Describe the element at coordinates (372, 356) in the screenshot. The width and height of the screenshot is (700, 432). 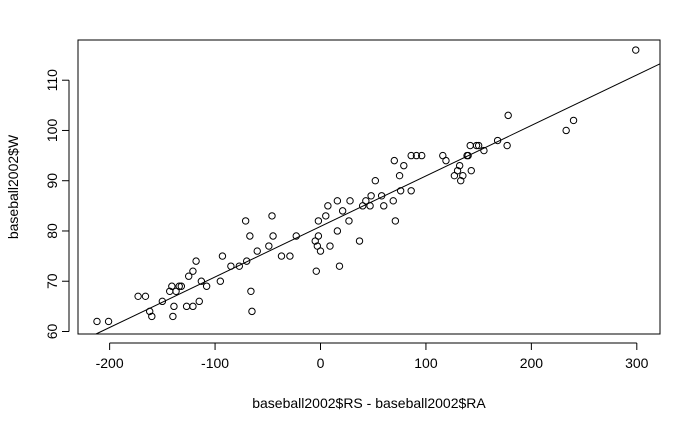
I see `x-axis: -200 -100 0 100 200 300` at that location.